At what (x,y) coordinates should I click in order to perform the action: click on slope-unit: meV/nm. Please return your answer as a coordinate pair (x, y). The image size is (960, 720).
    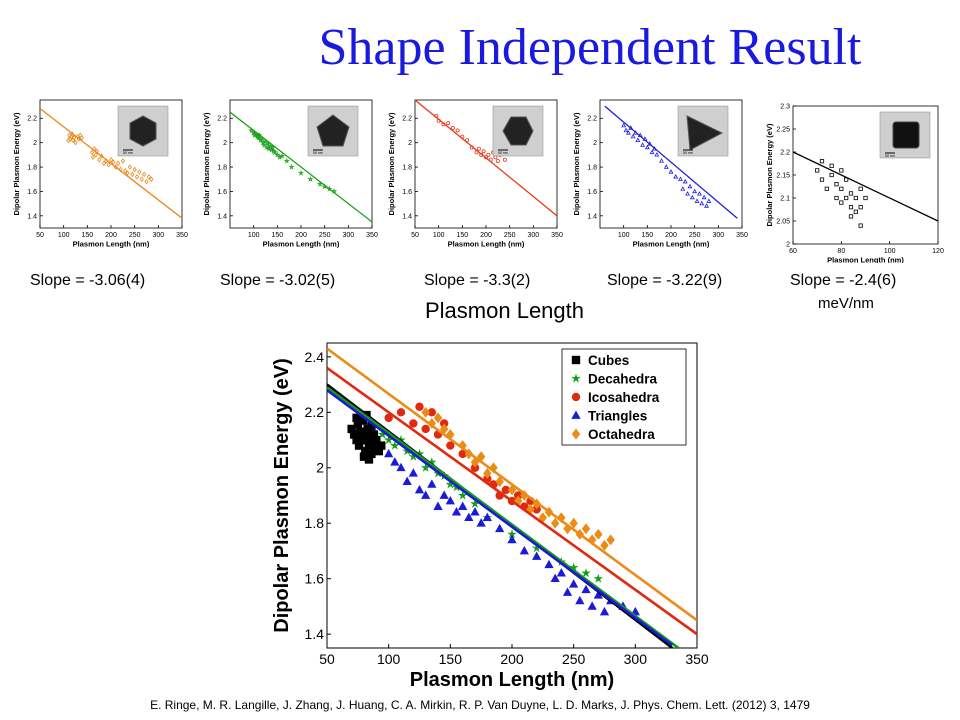
    Looking at the image, I should click on (846, 303).